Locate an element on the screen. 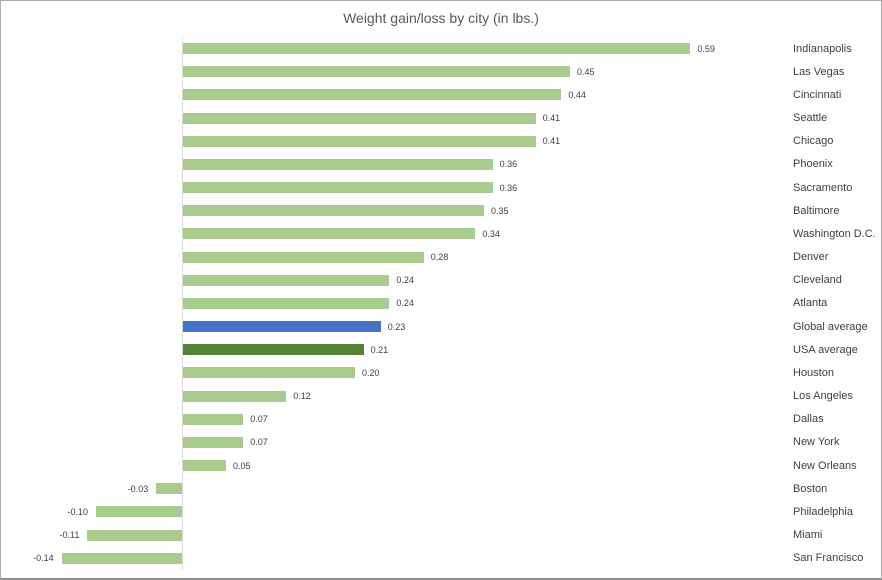 This screenshot has height=580, width=882. chart-row: 0.44 Cincinnati is located at coordinates (441, 94).